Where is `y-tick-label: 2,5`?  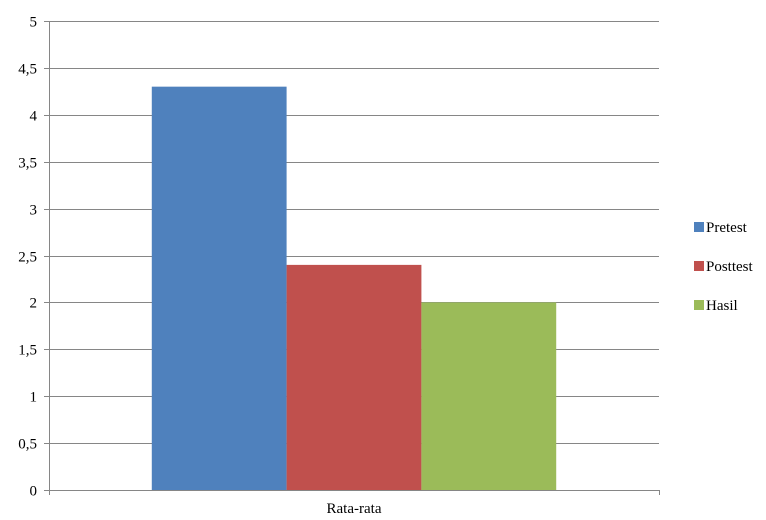 y-tick-label: 2,5 is located at coordinates (27, 258).